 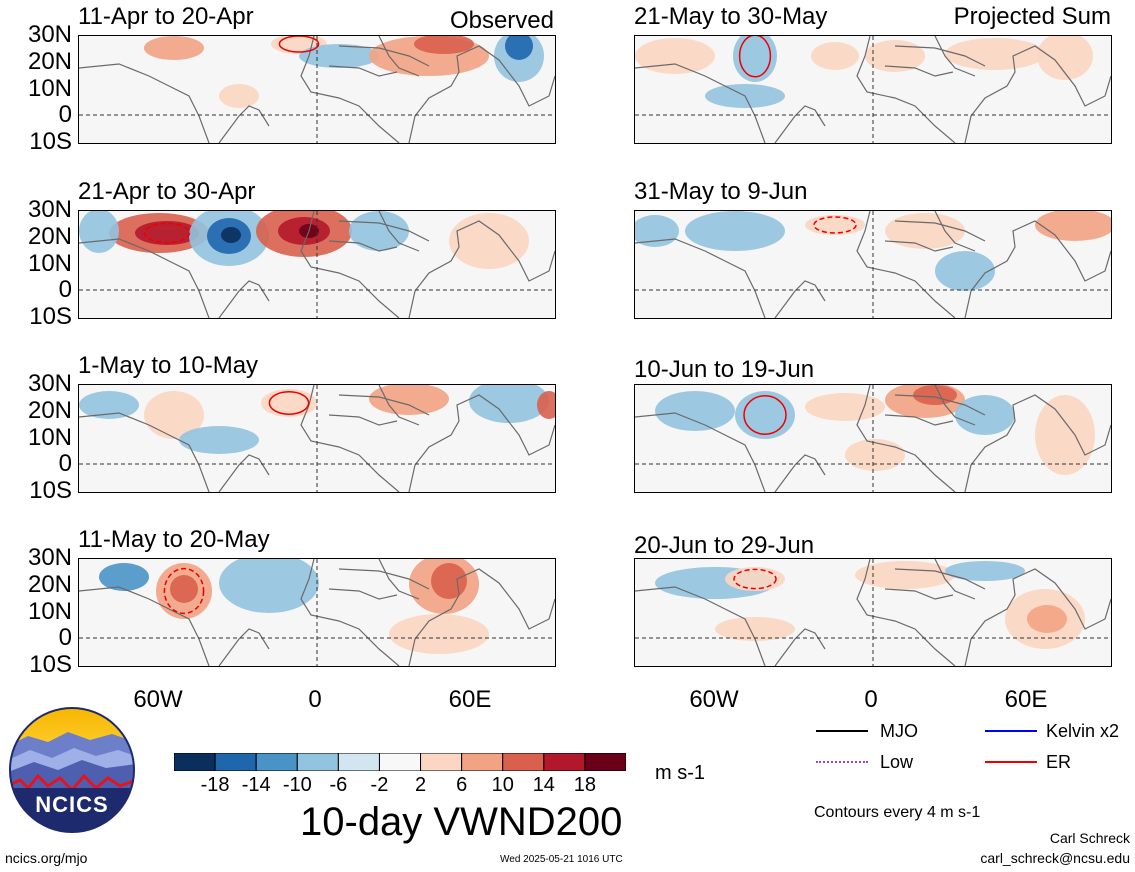 What do you see at coordinates (724, 369) in the screenshot?
I see `panel-title-right-3: 10-Jun to 19-Jun` at bounding box center [724, 369].